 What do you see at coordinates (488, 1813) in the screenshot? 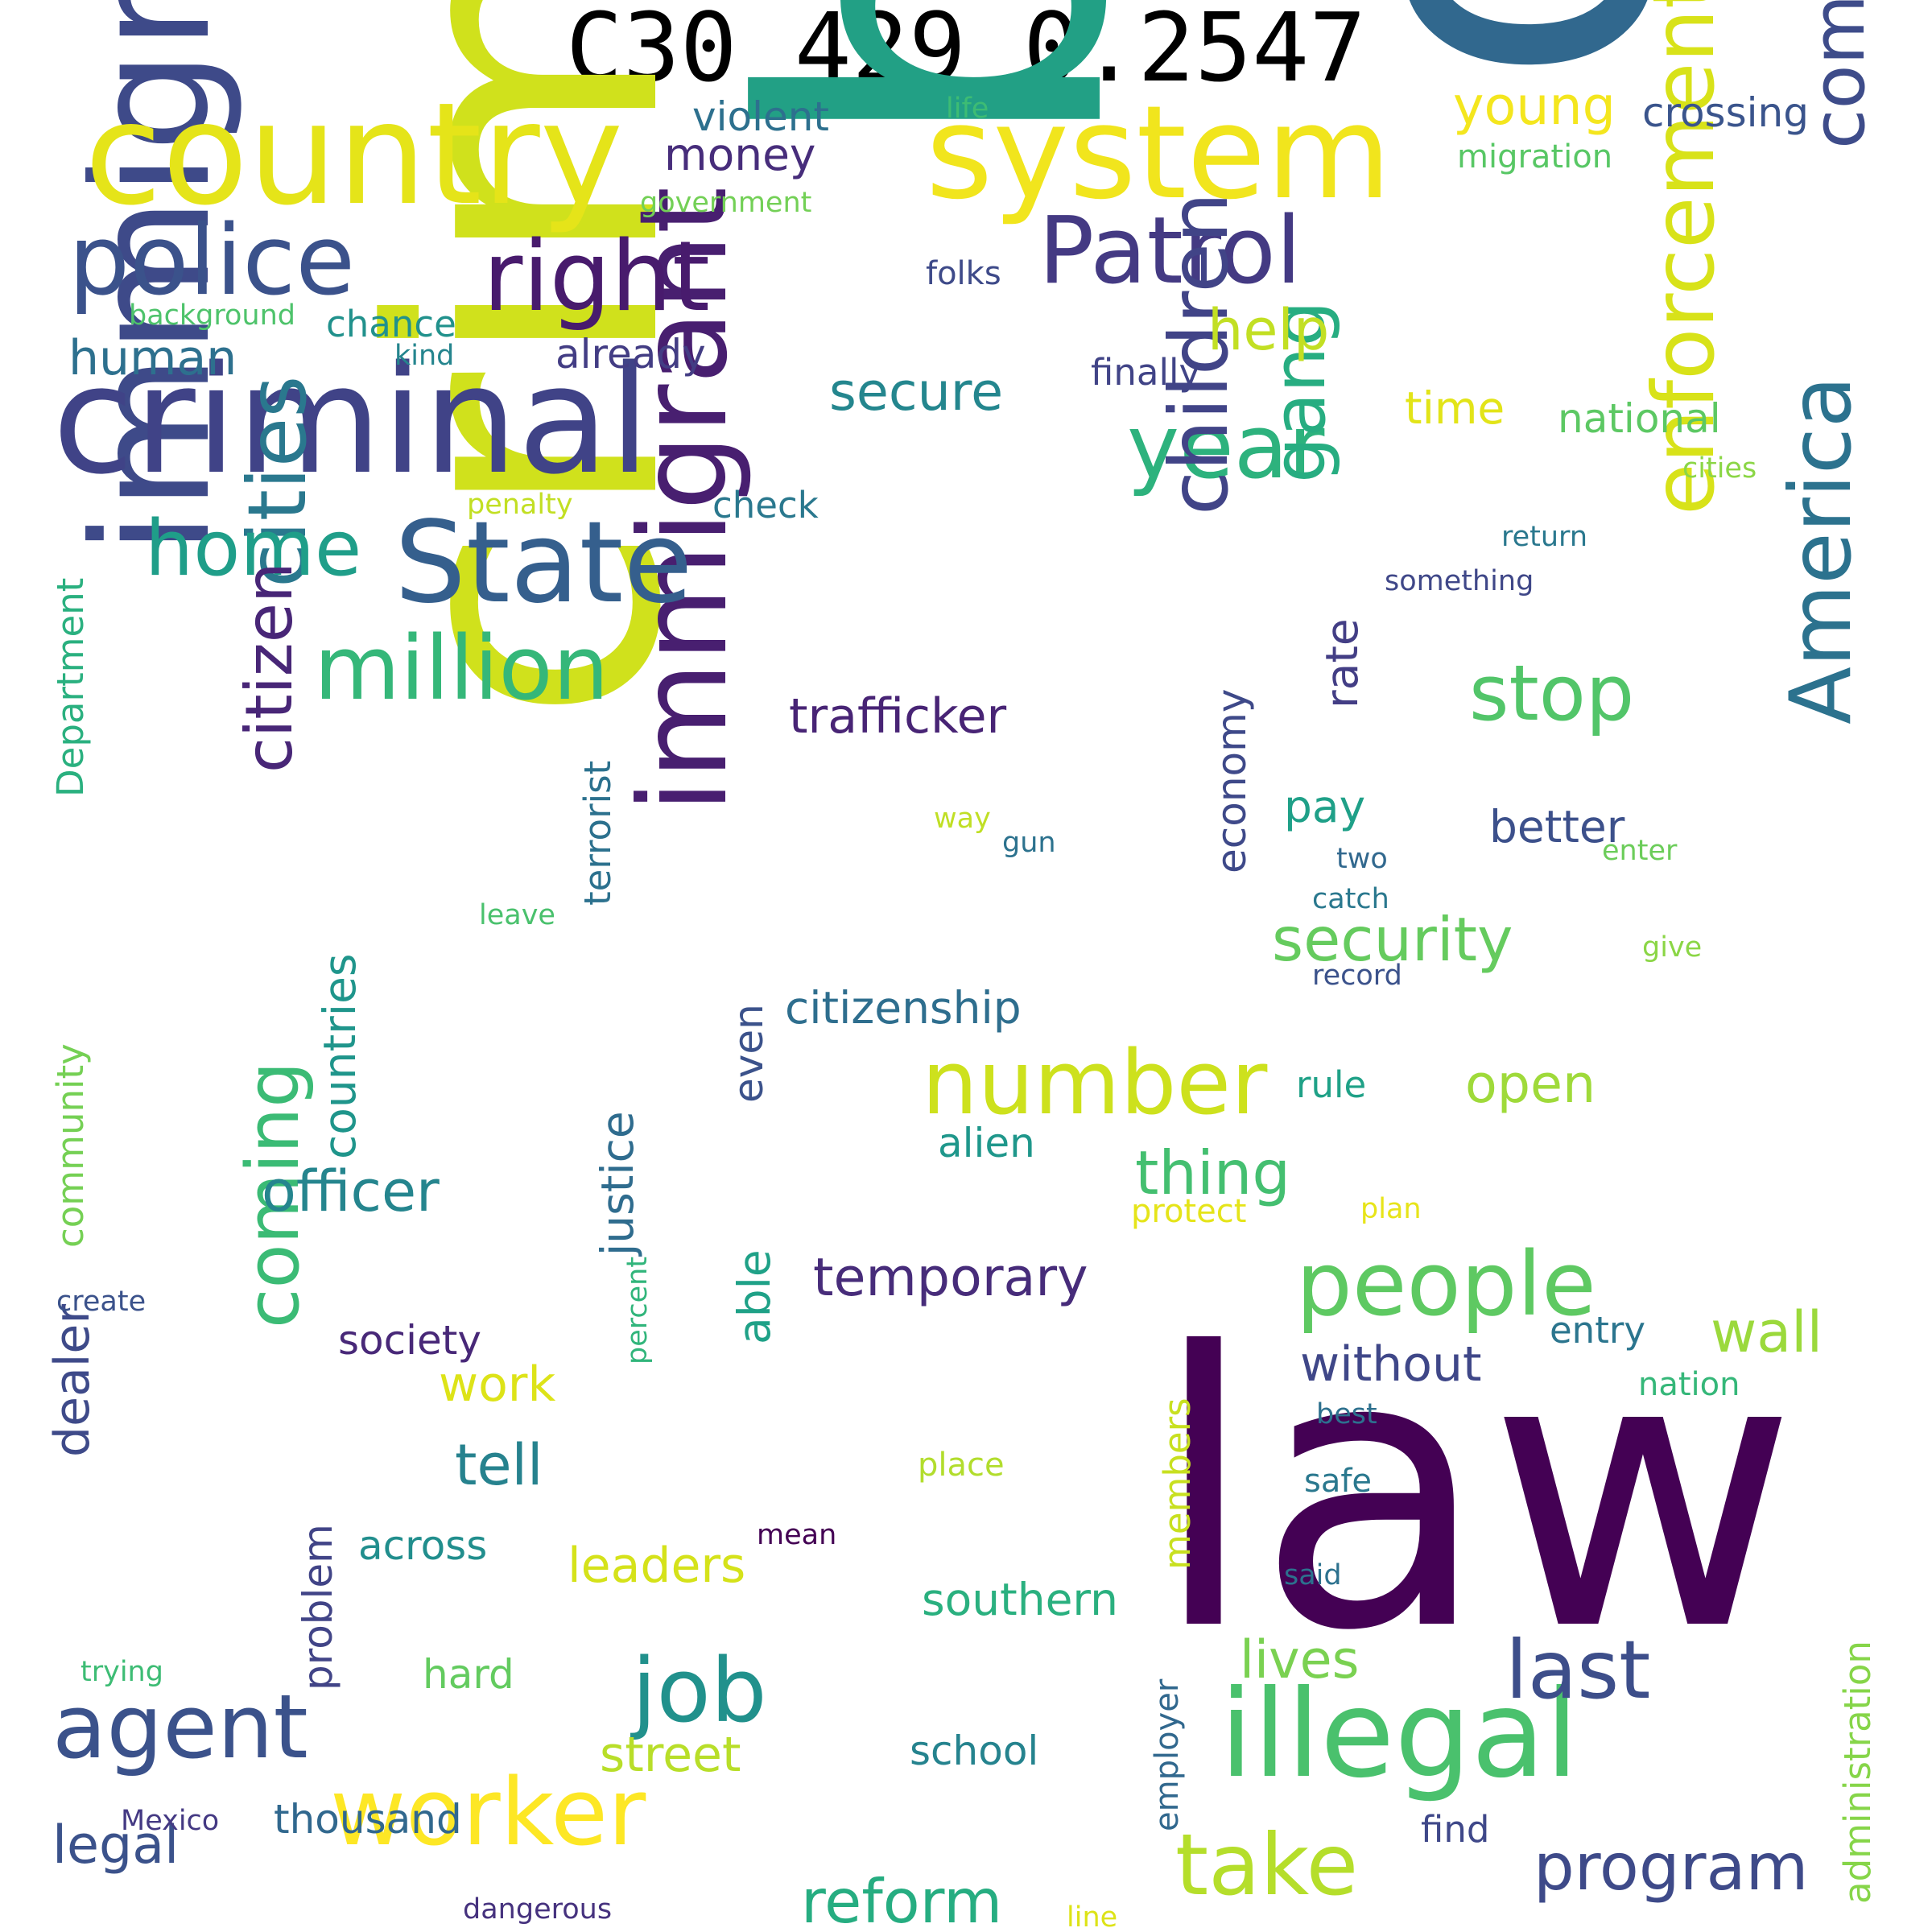
I see `cloud-word: worker` at bounding box center [488, 1813].